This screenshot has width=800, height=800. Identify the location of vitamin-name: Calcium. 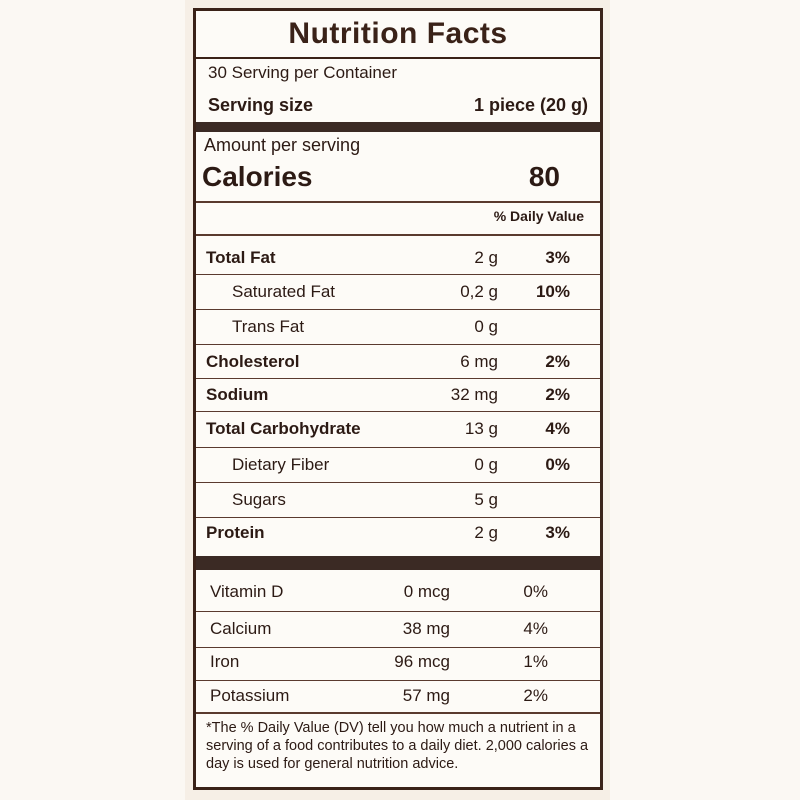
(241, 628).